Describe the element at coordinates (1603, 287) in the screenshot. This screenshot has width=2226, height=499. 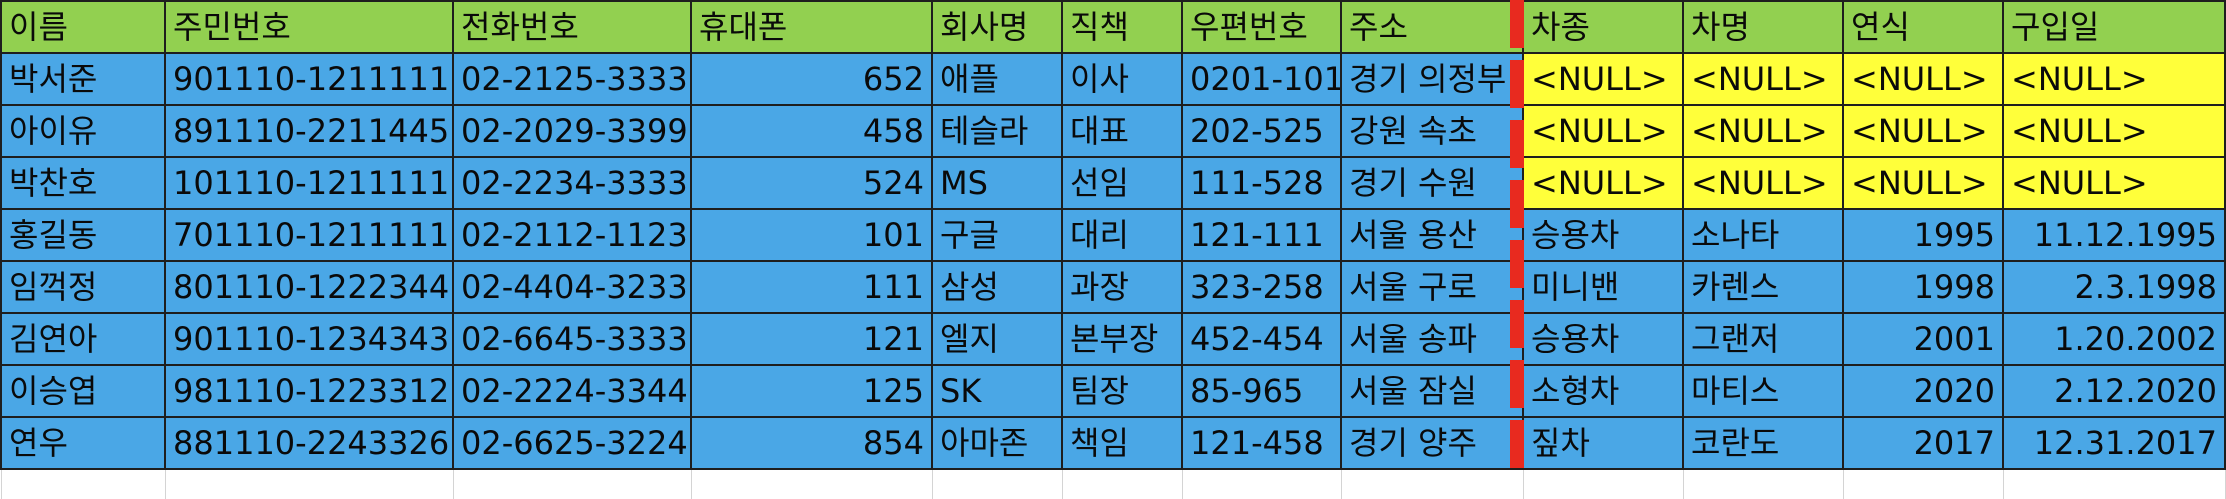
I see `table-cell: 미니밴` at that location.